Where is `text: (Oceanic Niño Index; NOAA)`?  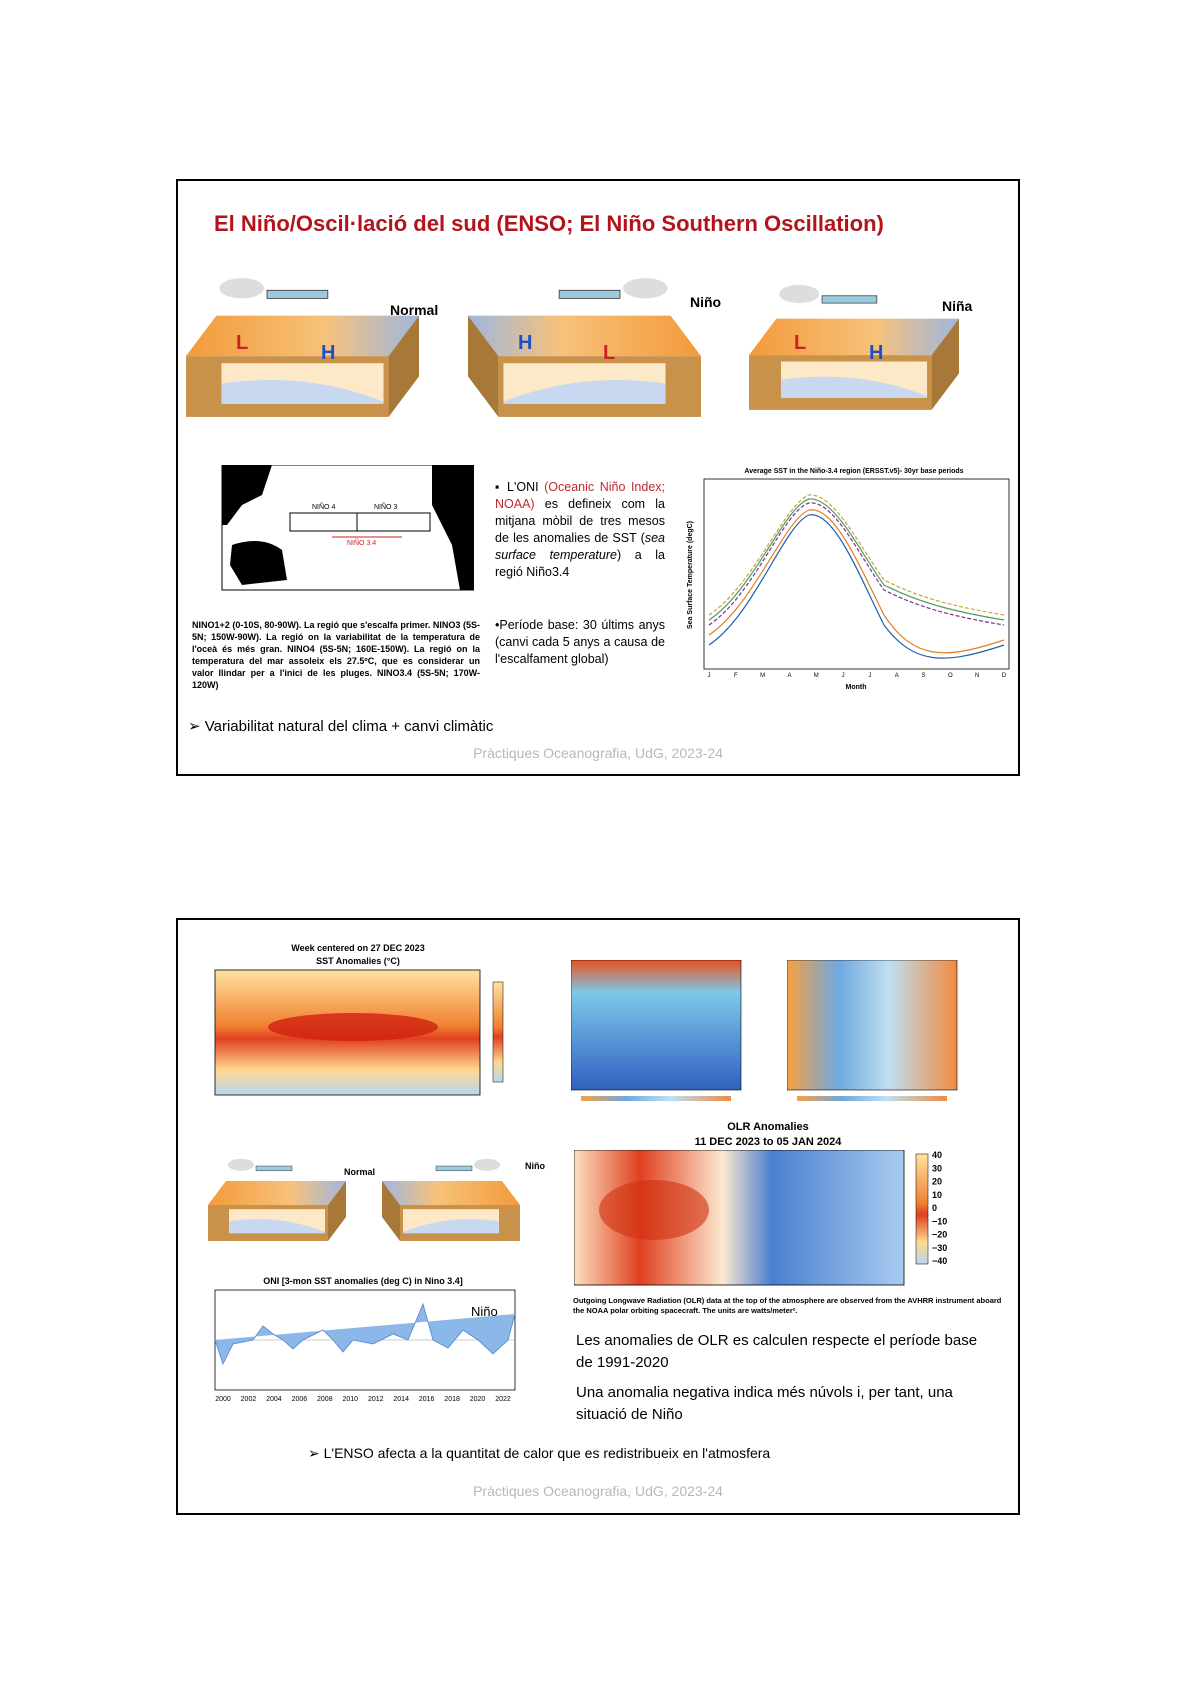
text: (Oceanic Niño Index; NOAA) is located at coordinates (580, 495).